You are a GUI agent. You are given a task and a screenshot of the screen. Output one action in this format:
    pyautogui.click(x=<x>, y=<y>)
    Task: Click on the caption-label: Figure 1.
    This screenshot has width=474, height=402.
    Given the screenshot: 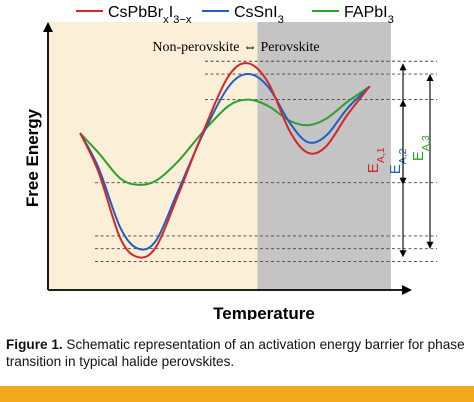 What is the action you would take?
    pyautogui.click(x=34, y=344)
    